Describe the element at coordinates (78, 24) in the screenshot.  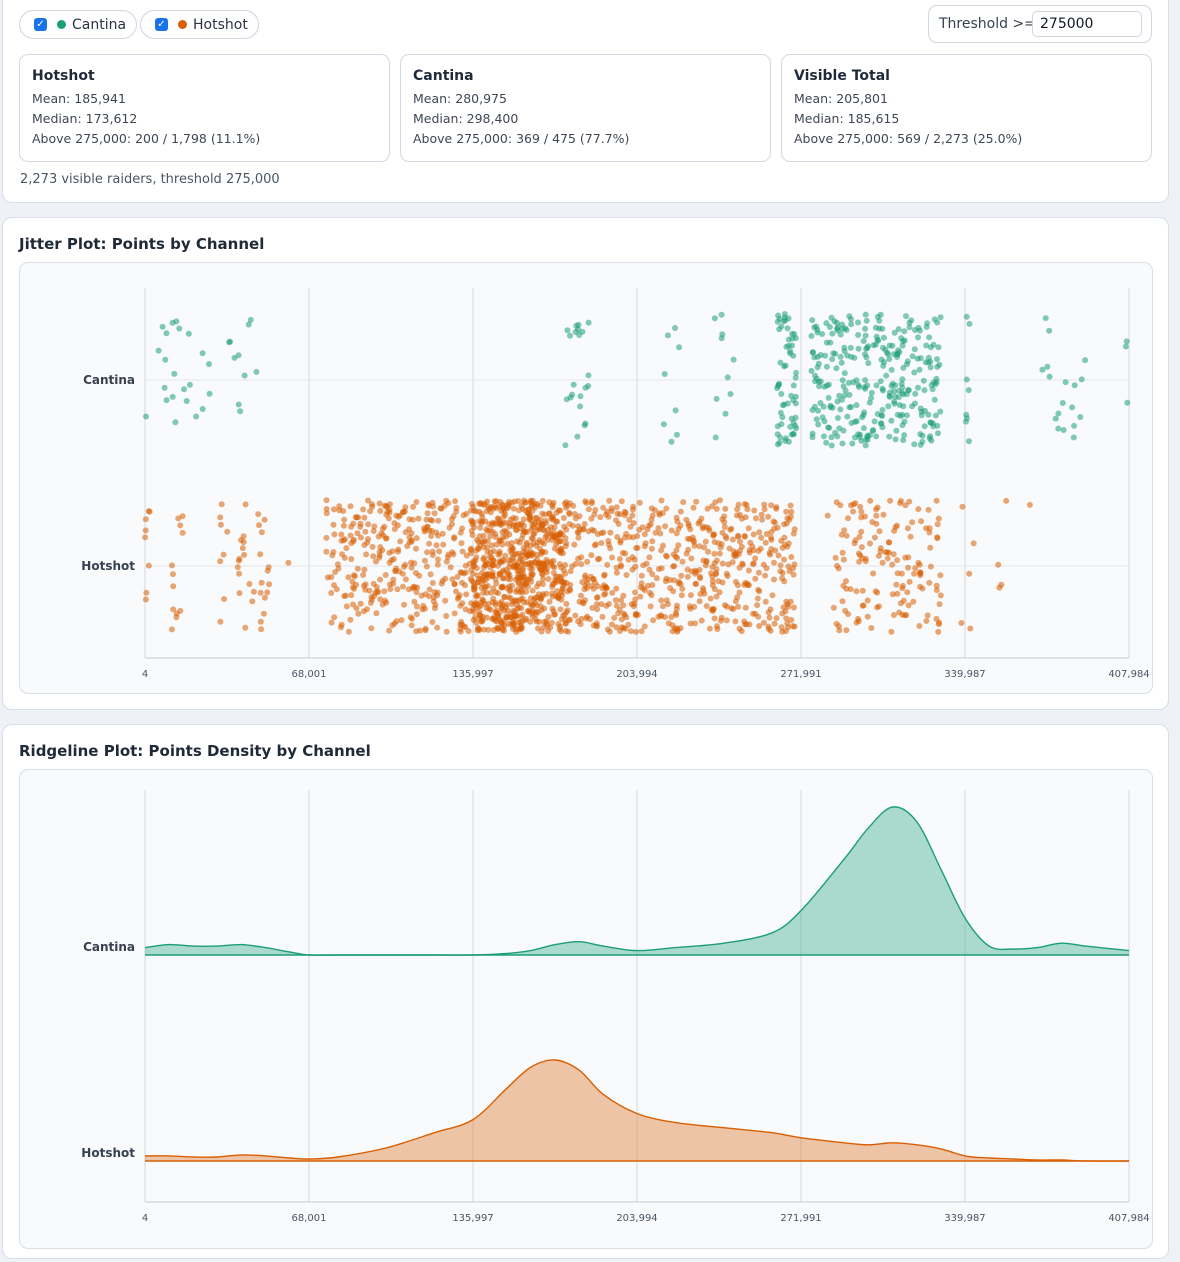
I see `series-toggle-cantina: ✓ Cantina` at that location.